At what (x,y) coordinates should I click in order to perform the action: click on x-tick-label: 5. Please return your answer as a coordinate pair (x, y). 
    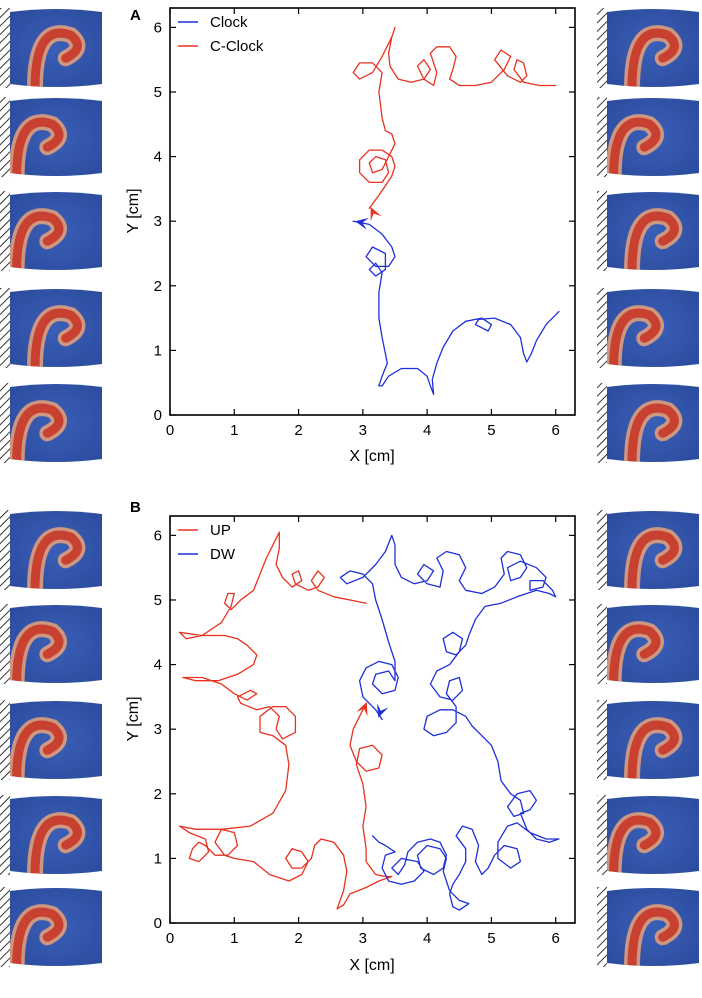
    Looking at the image, I should click on (491, 430).